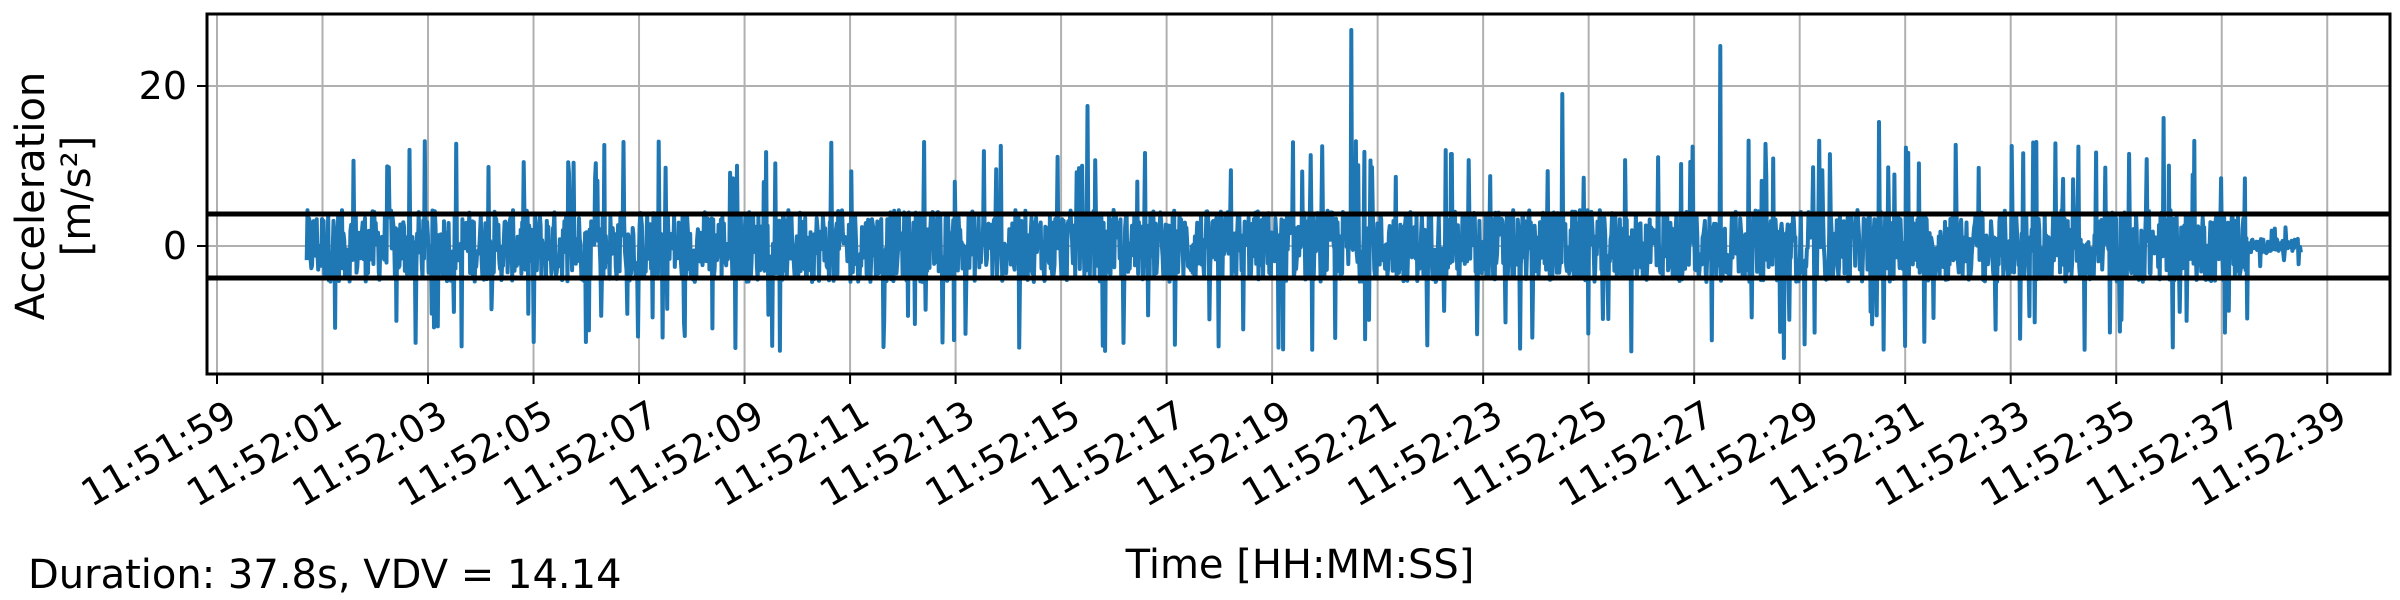 This screenshot has width=2400, height=600. What do you see at coordinates (1300, 565) in the screenshot?
I see `x-axis-label: Time [HH:MM:SS]` at bounding box center [1300, 565].